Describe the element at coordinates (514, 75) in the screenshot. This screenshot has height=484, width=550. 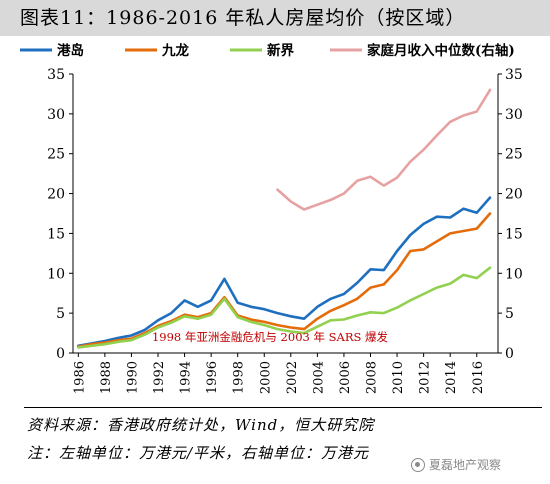
I see `y2-tick-label: 35` at that location.